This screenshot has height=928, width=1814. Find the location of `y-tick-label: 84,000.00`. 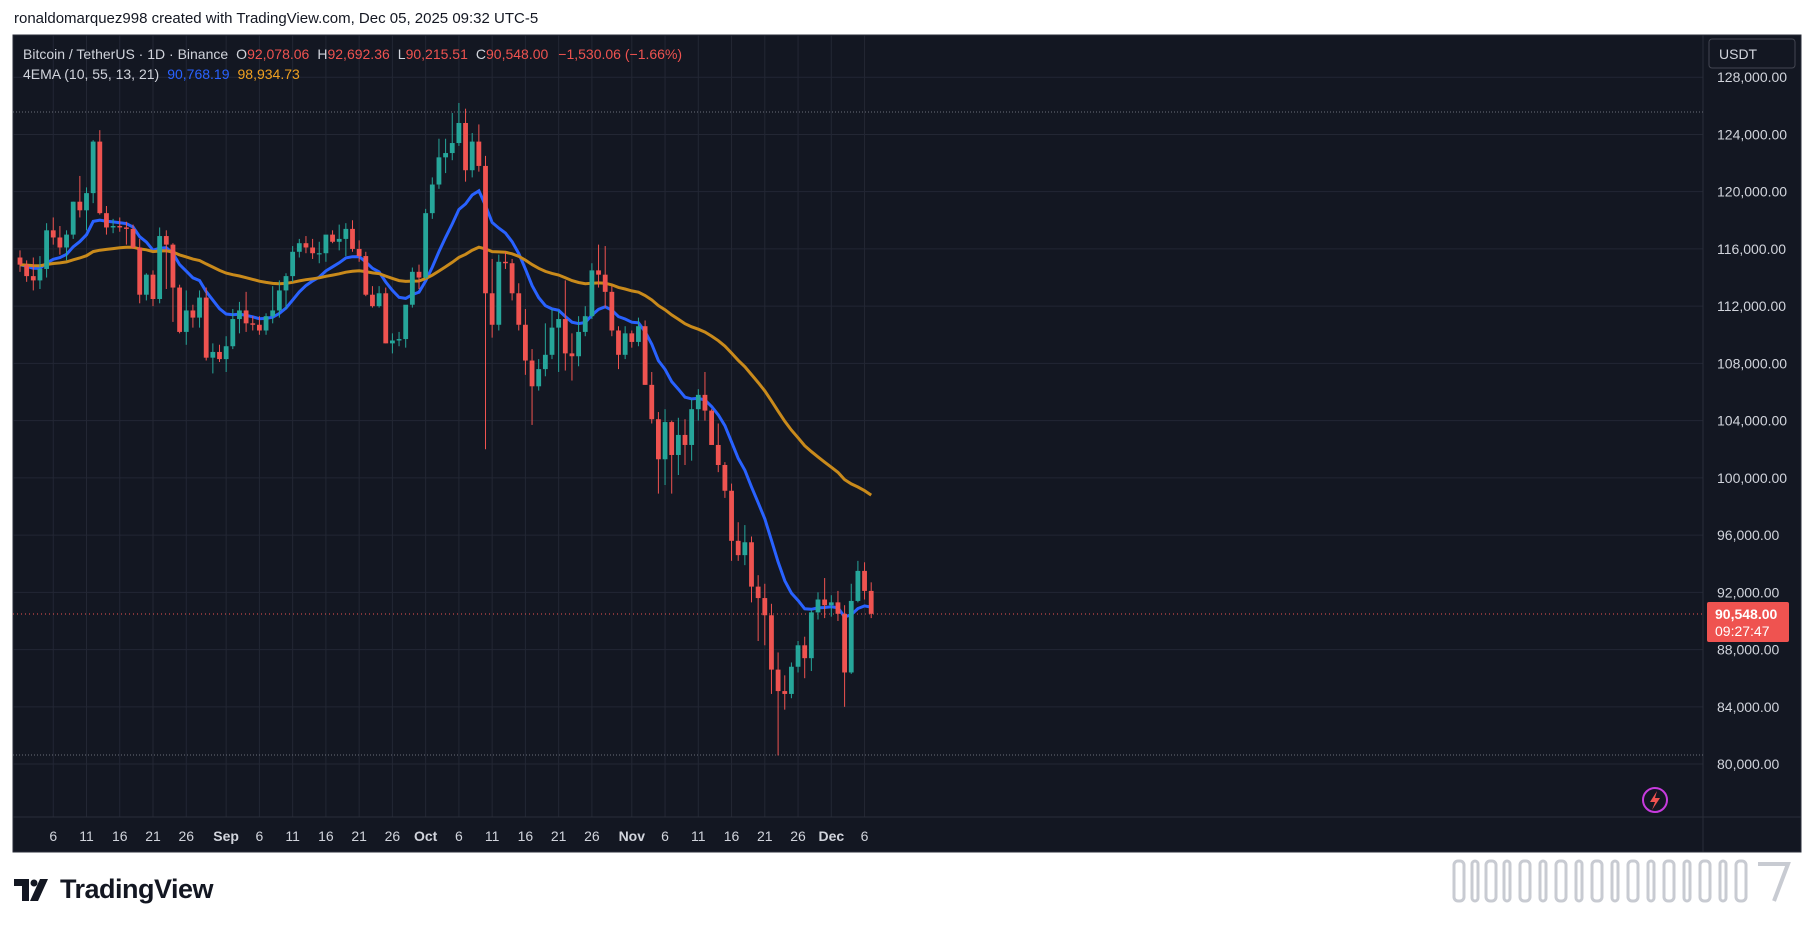

y-tick-label: 84,000.00 is located at coordinates (1748, 707).